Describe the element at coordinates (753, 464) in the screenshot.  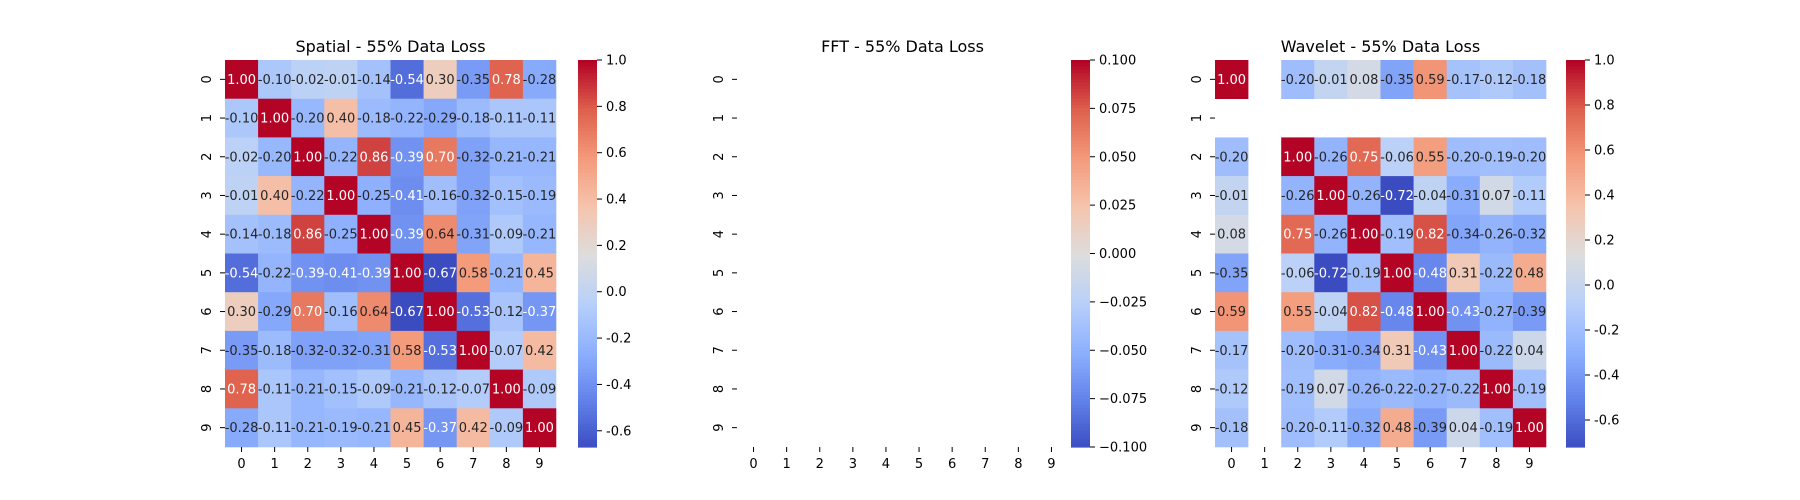
I see `x-tick-label: 0` at that location.